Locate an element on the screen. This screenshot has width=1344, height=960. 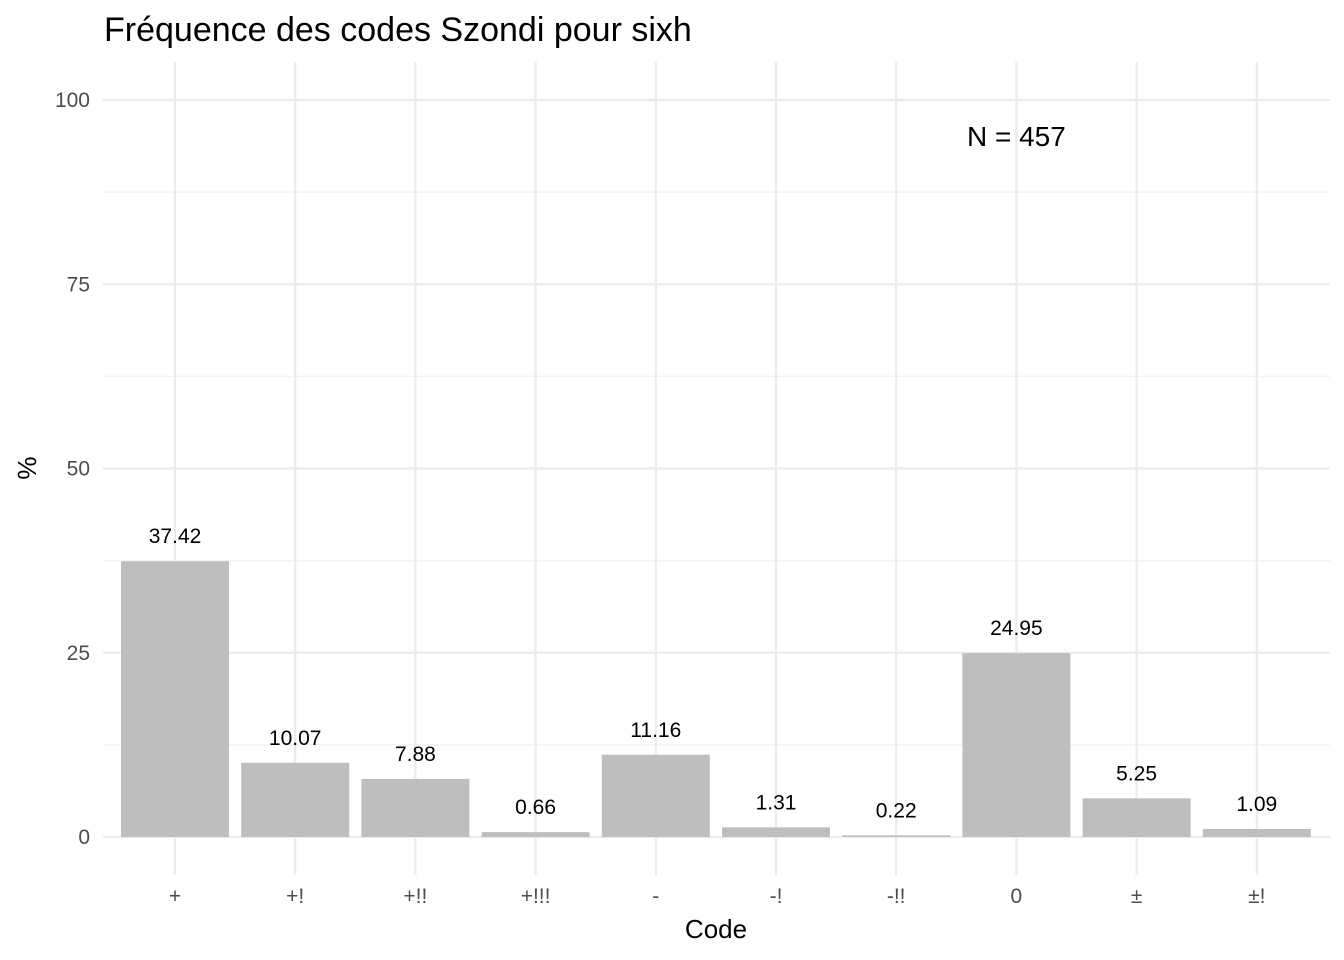
sample-size-annotation: N = 457 is located at coordinates (1016, 136).